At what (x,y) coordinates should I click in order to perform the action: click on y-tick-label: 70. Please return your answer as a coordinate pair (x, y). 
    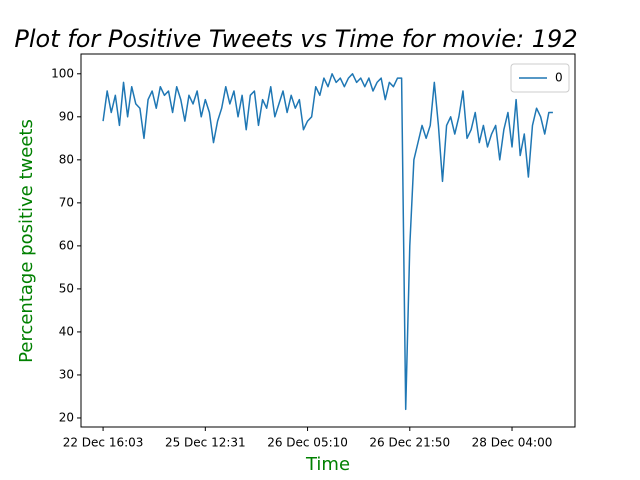
    Looking at the image, I should click on (66, 202).